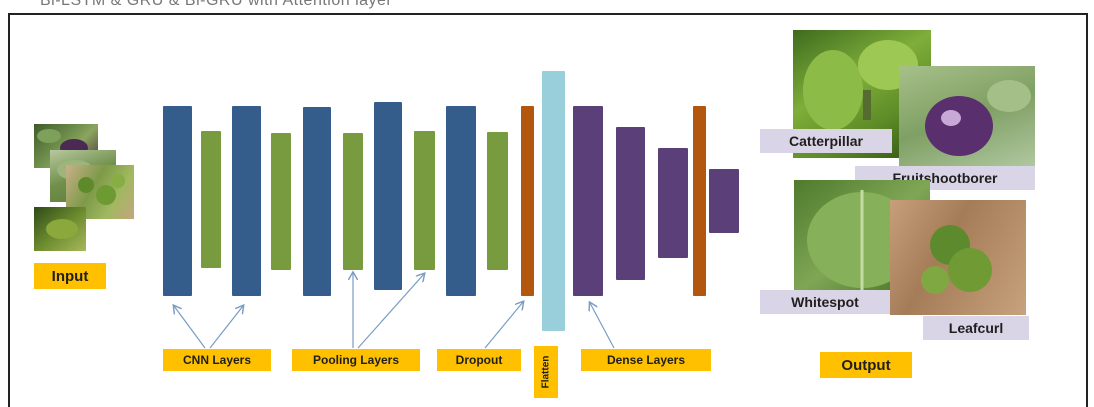 This screenshot has height=407, width=1094. I want to click on output-image-leafcurl, so click(958, 257).